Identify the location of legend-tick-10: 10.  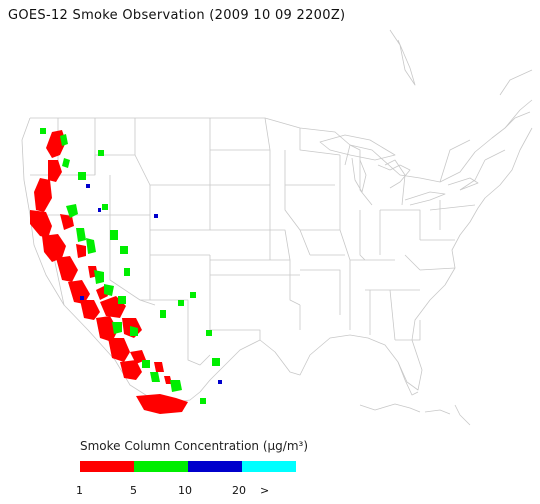
(185, 490).